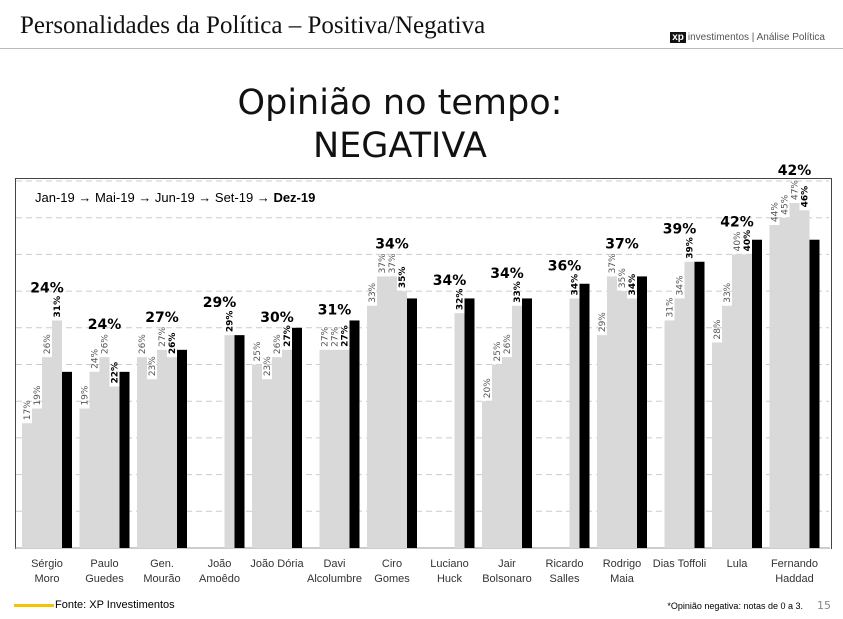 The height and width of the screenshot is (619, 843). Describe the element at coordinates (162, 572) in the screenshot. I see `category-label: Gen. Mourão` at that location.